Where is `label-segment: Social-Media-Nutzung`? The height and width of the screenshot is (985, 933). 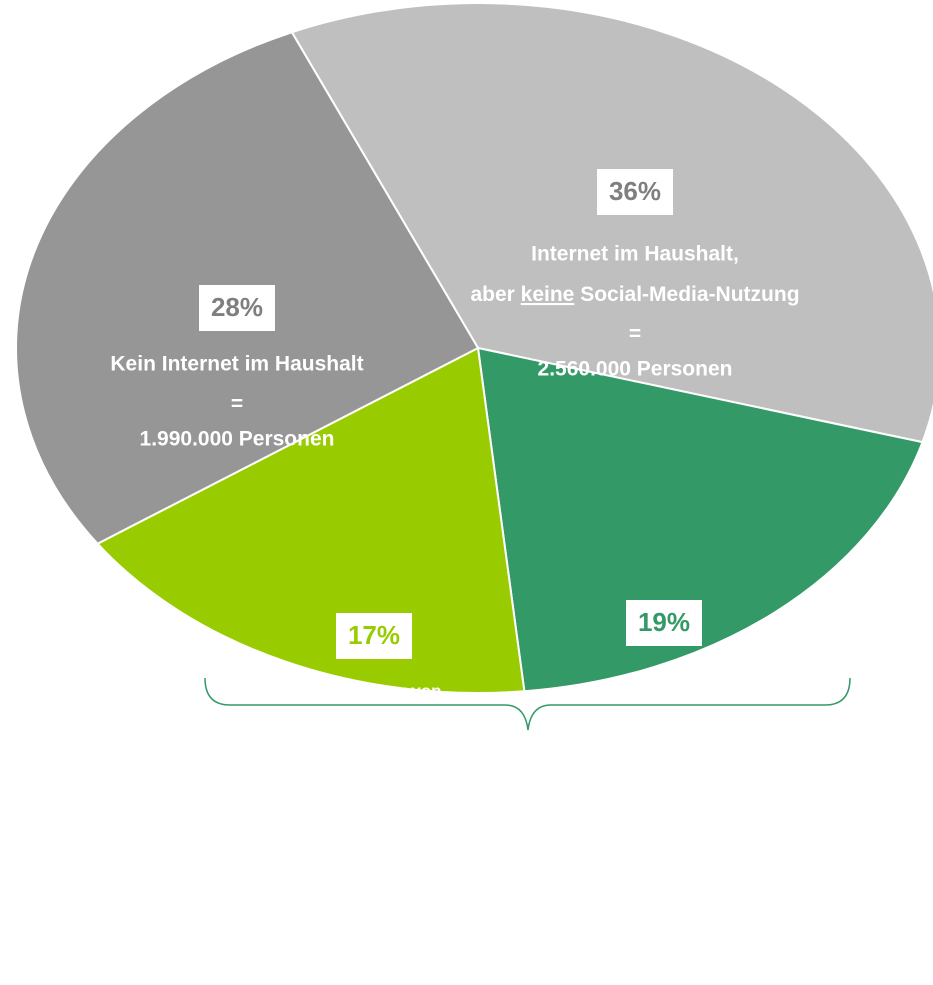 label-segment: Social-Media-Nutzung is located at coordinates (686, 294).